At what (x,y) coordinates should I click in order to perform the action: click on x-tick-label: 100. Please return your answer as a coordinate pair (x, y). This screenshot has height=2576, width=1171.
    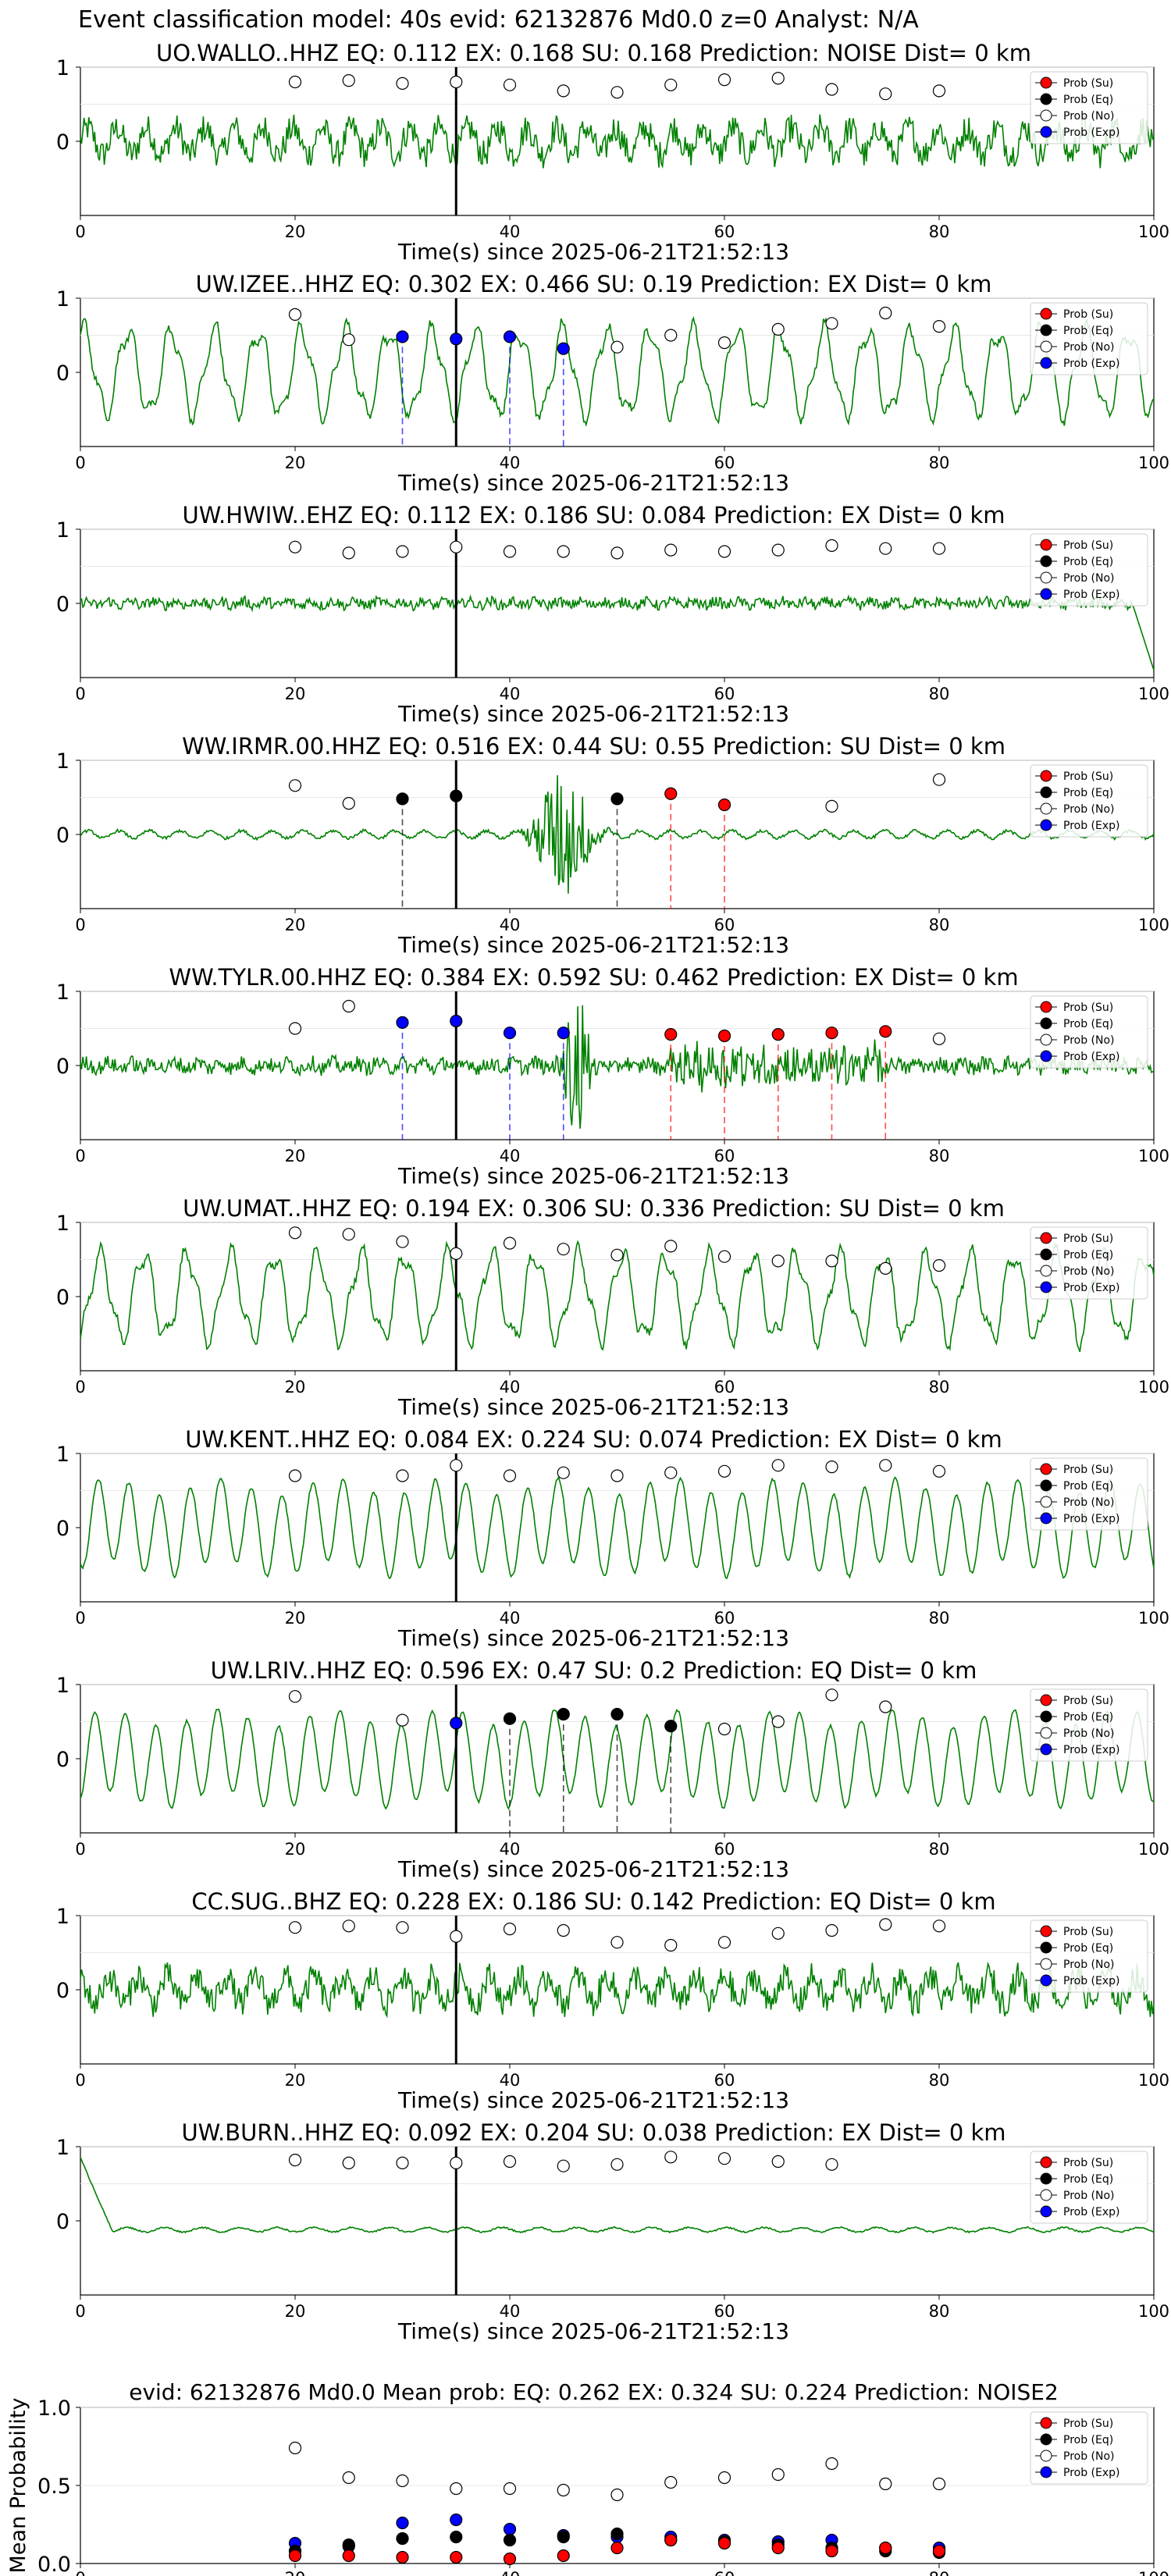
    Looking at the image, I should click on (1153, 2572).